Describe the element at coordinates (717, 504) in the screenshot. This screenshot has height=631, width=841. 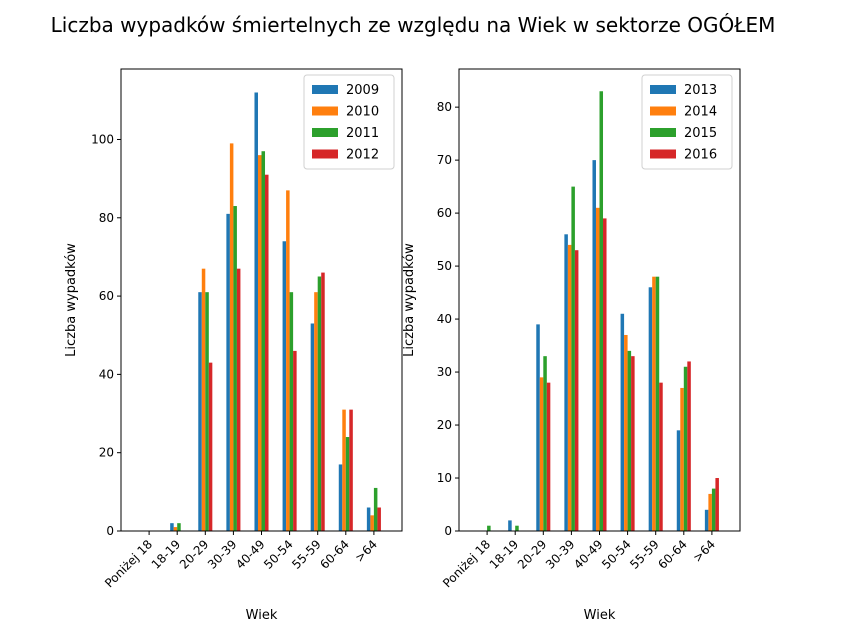
I see `bar-2016->64` at that location.